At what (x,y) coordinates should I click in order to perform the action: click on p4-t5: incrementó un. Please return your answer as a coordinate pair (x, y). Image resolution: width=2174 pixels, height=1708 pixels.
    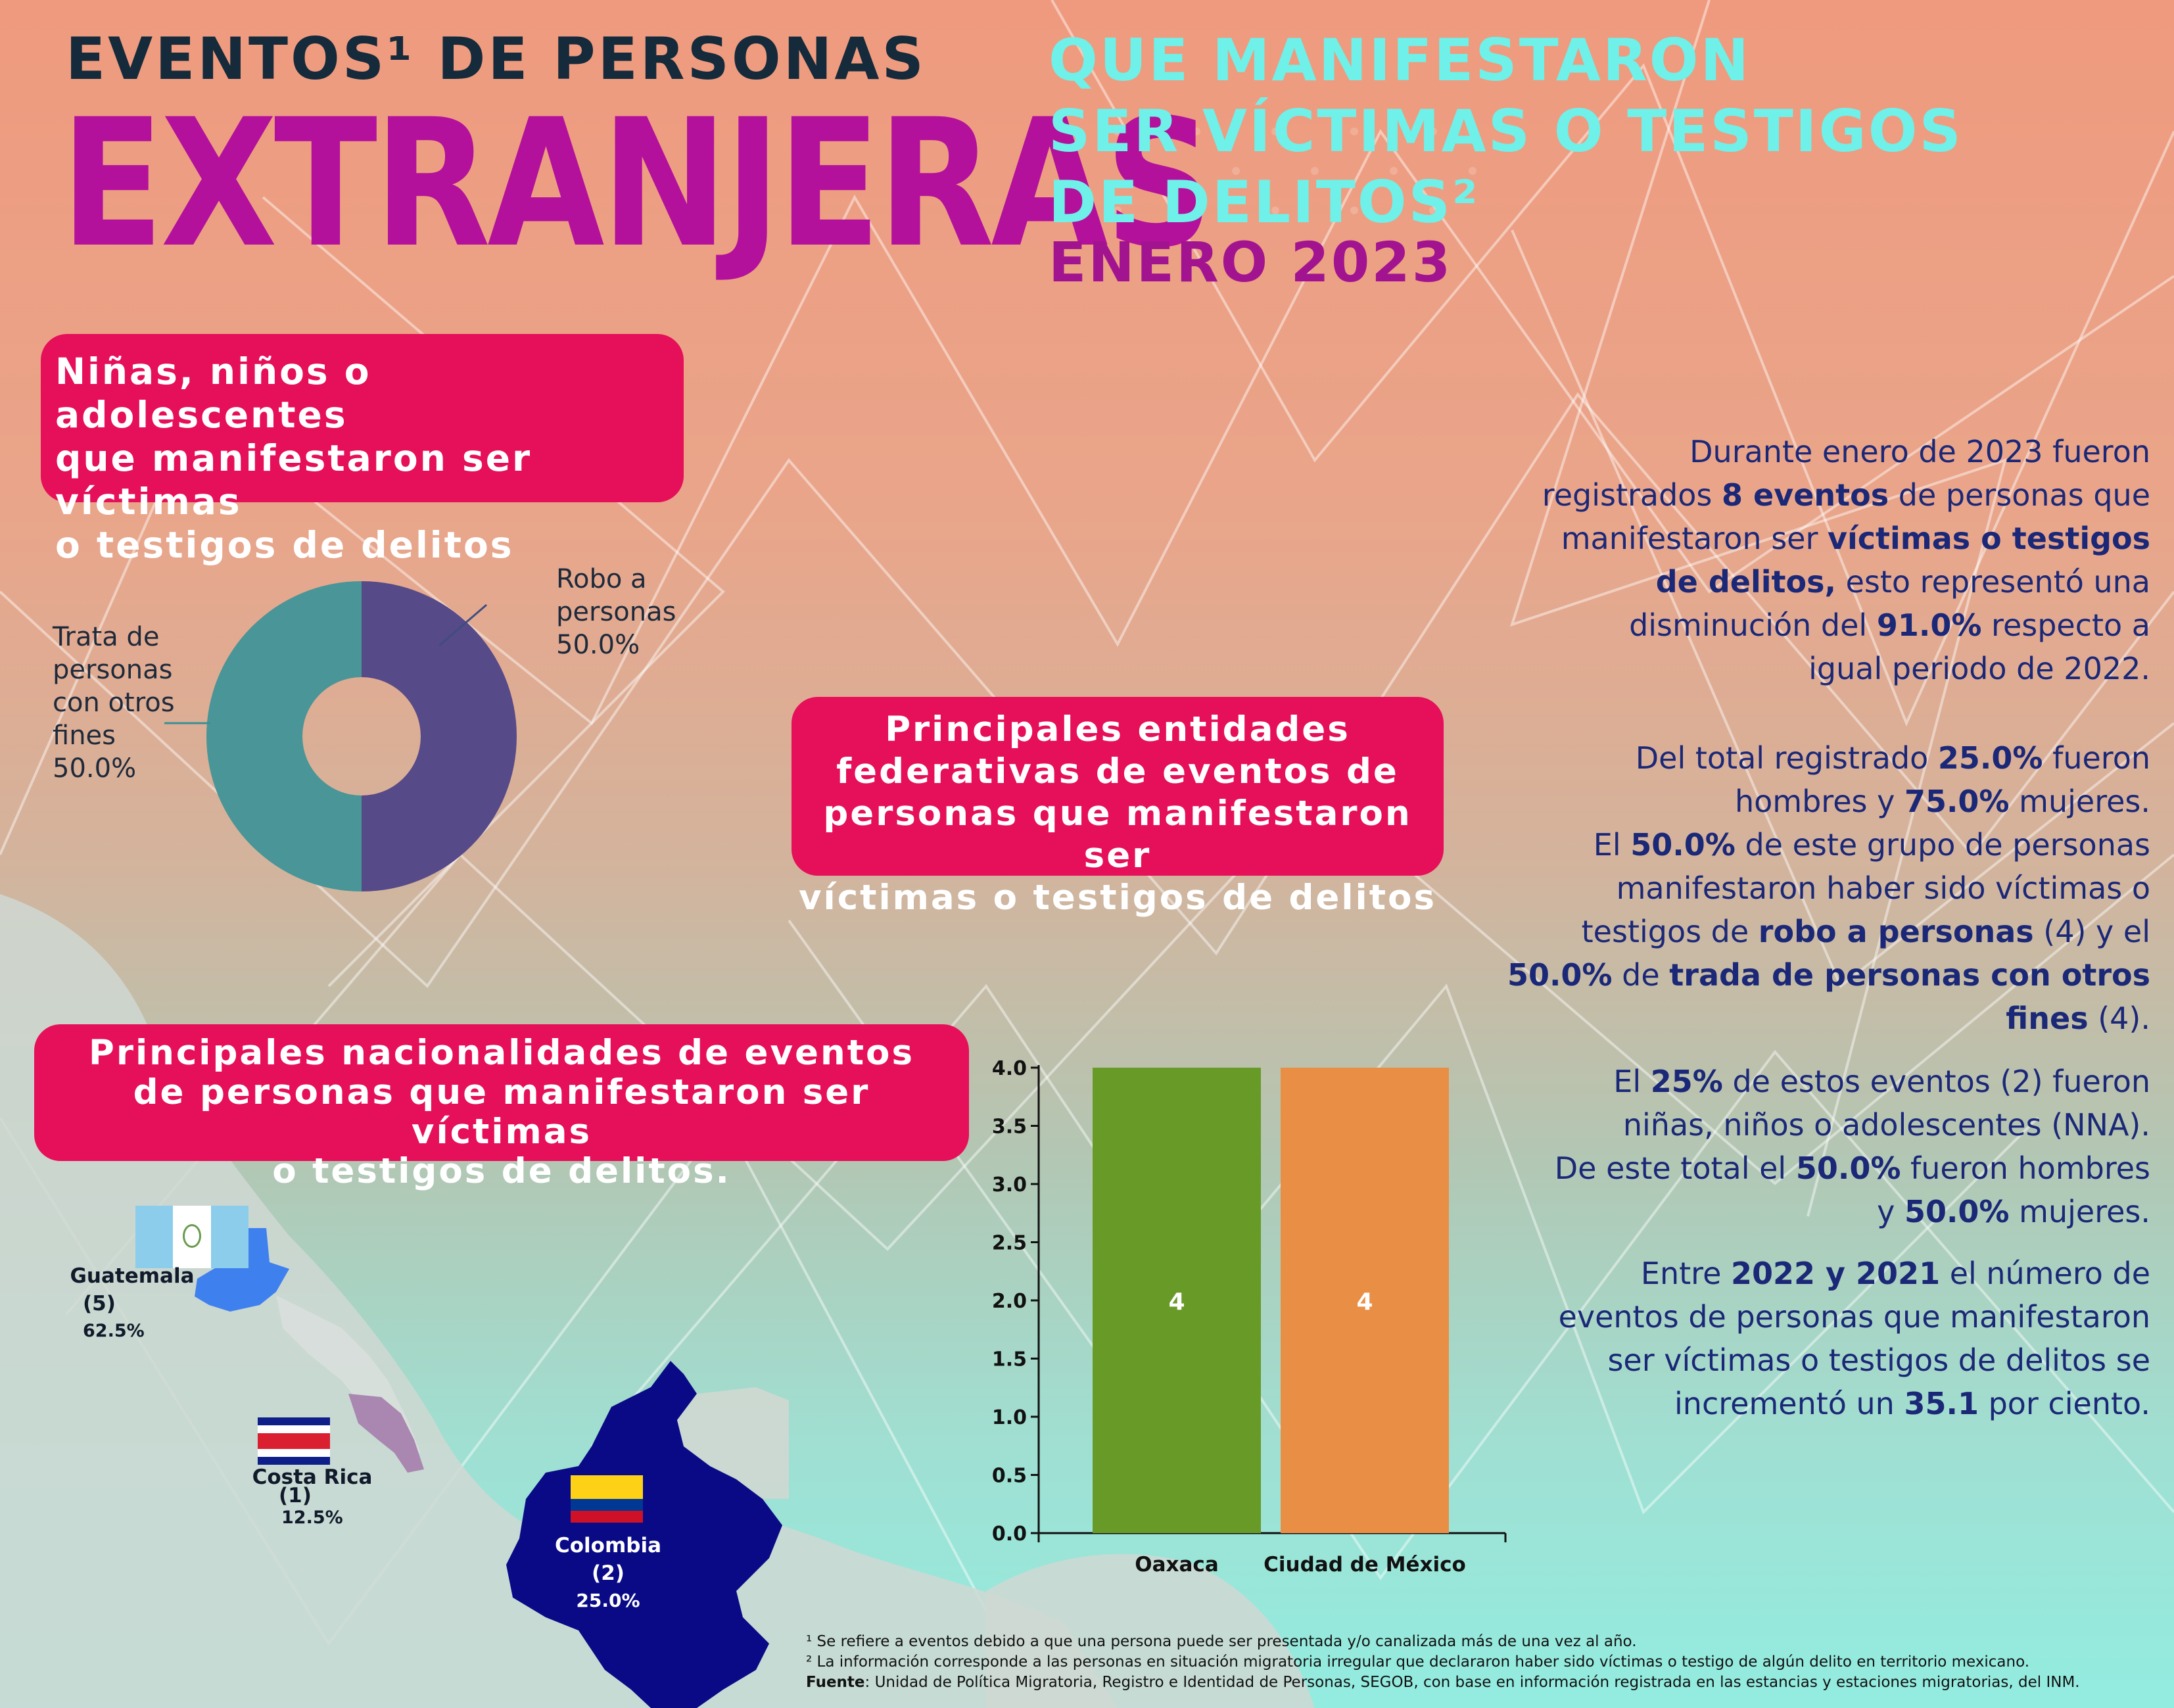
    Looking at the image, I should click on (1789, 1403).